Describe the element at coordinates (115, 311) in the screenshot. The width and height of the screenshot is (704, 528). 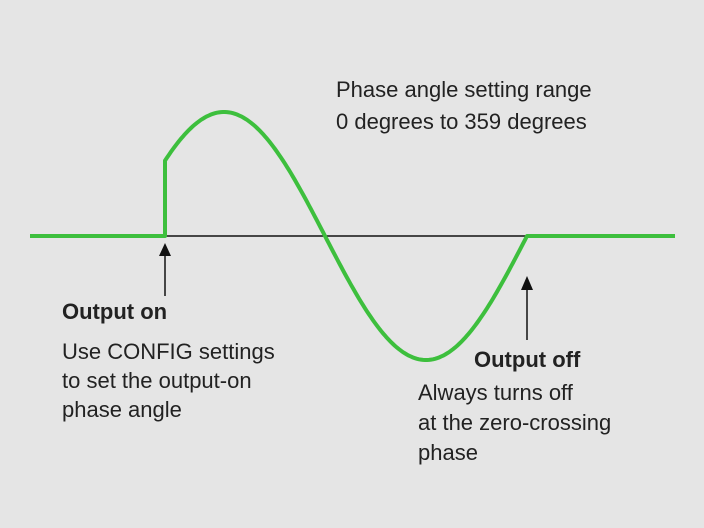
I see `output-on-title: Output on` at that location.